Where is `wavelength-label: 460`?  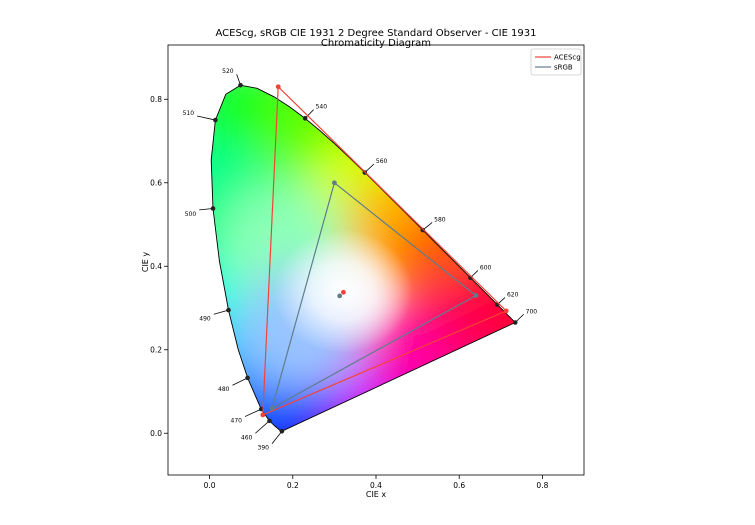
wavelength-label: 460 is located at coordinates (247, 437).